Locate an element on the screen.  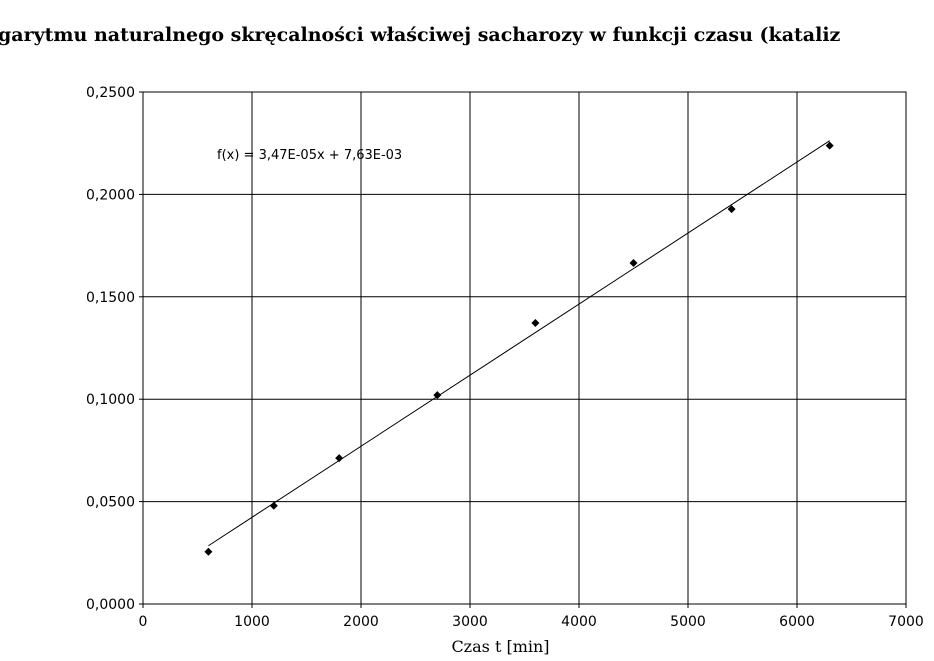
x-axis-label: Czas t [min] is located at coordinates (500, 646).